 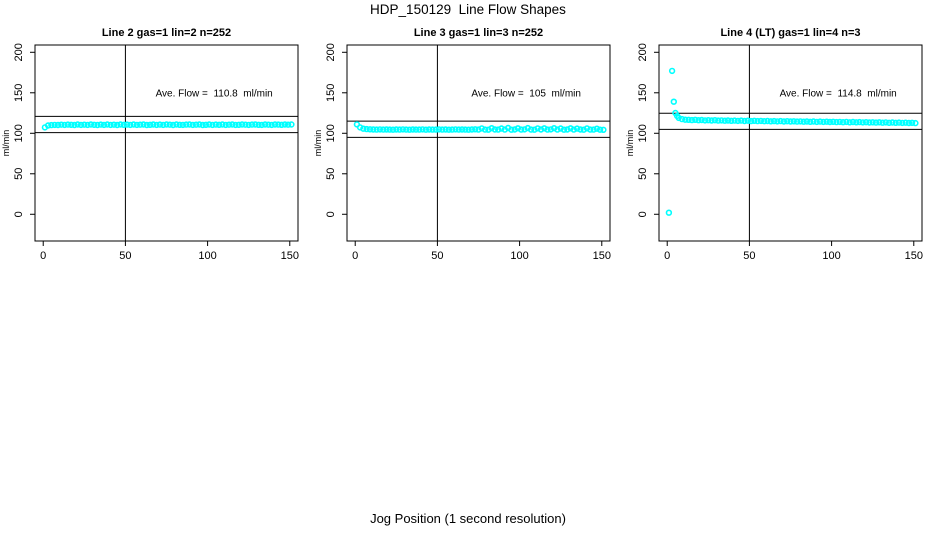 What do you see at coordinates (519, 256) in the screenshot?
I see `x-tick-label: 100` at bounding box center [519, 256].